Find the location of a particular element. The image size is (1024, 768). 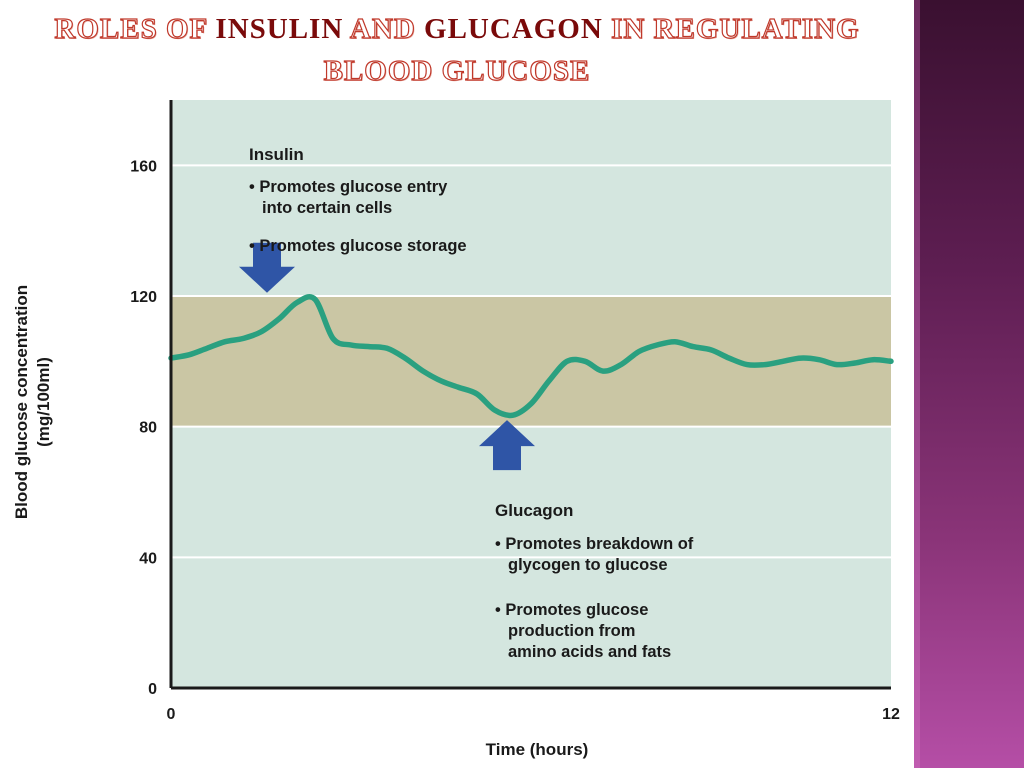

title-part-and: and is located at coordinates (384, 28).